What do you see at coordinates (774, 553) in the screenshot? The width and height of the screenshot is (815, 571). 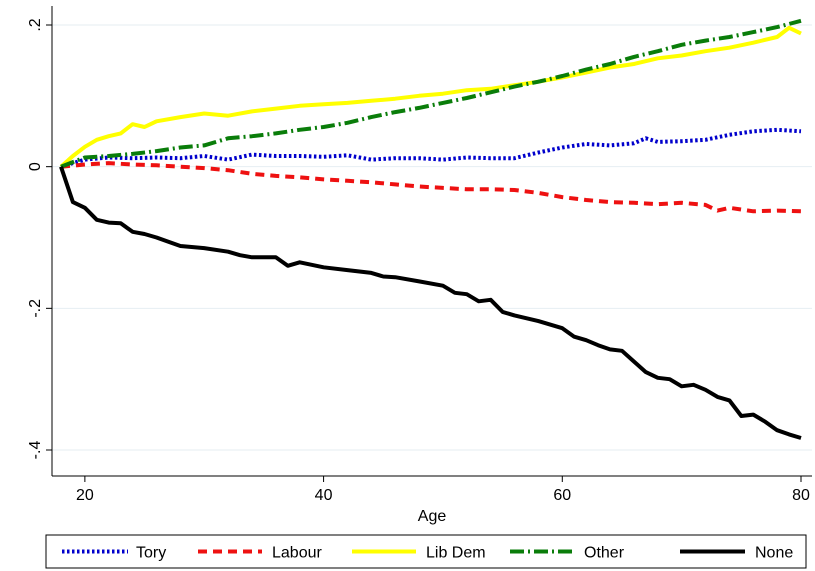 I see `legend-label-none: None` at bounding box center [774, 553].